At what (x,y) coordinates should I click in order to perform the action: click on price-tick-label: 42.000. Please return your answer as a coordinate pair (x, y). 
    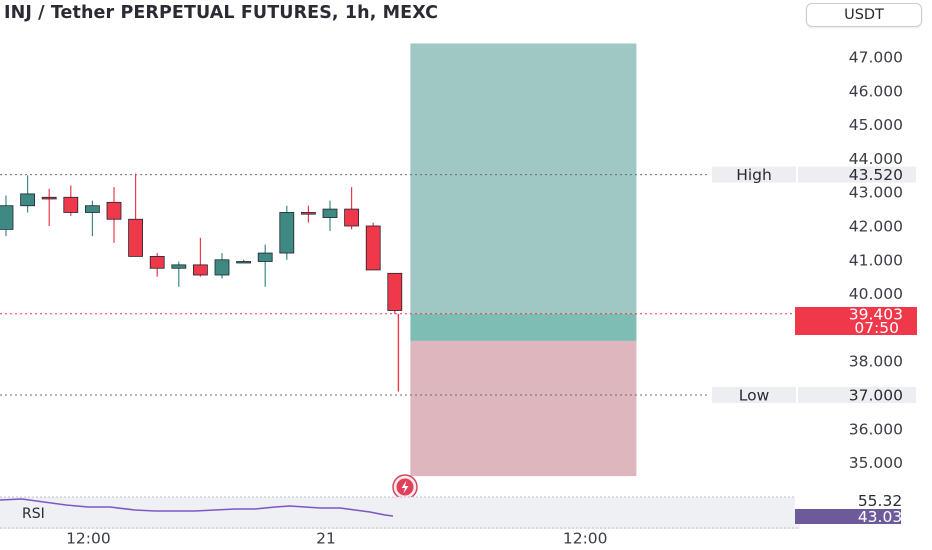
    Looking at the image, I should click on (876, 227).